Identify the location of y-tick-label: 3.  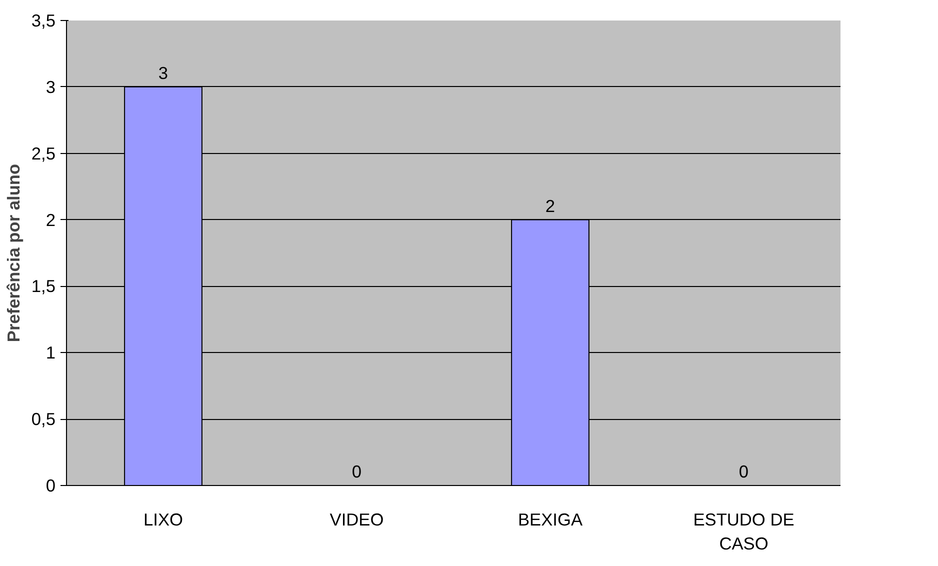
(51, 86).